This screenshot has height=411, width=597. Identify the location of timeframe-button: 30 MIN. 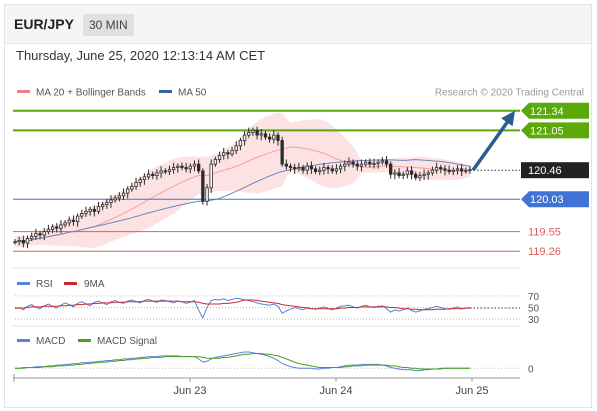
(108, 25).